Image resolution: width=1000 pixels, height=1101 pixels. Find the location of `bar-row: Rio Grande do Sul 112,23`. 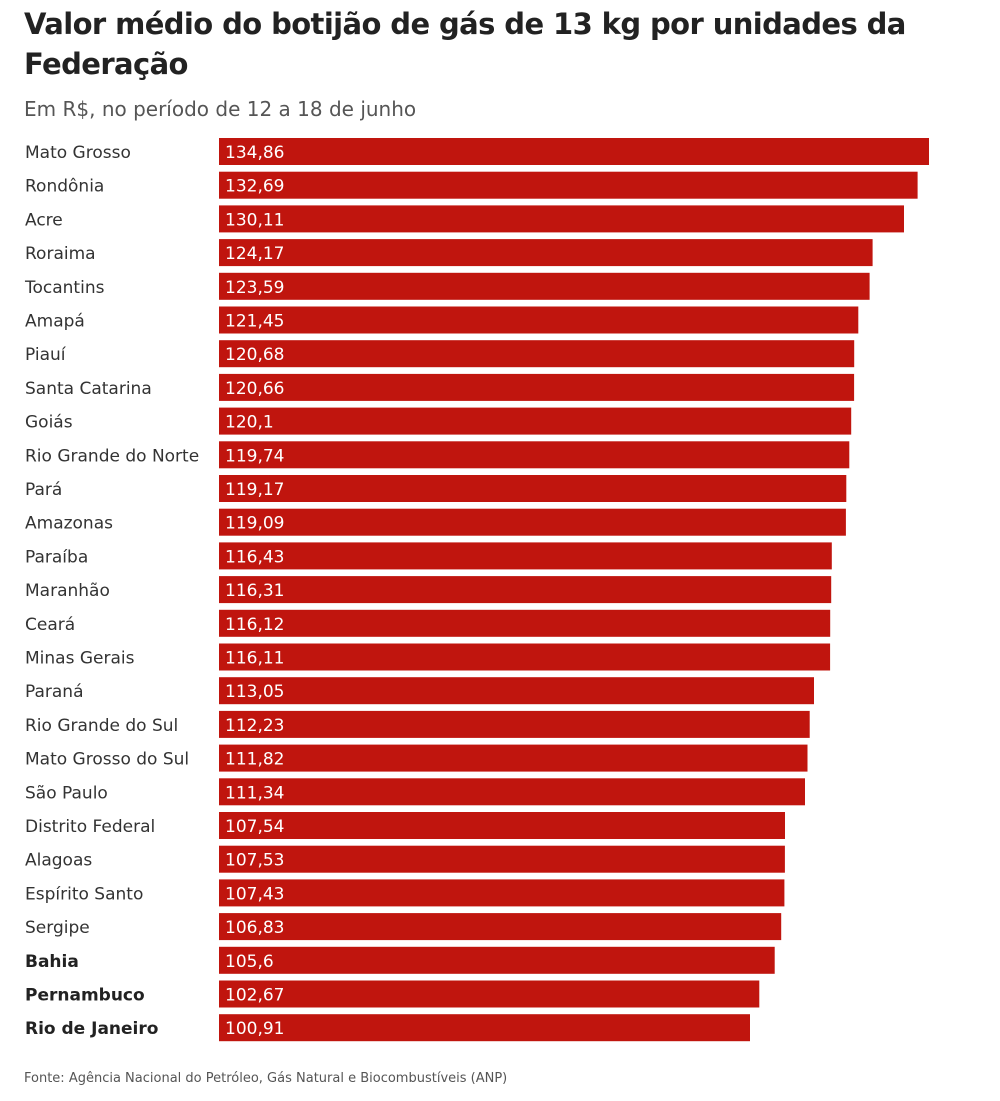

bar-row: Rio Grande do Sul 112,23 is located at coordinates (417, 724).